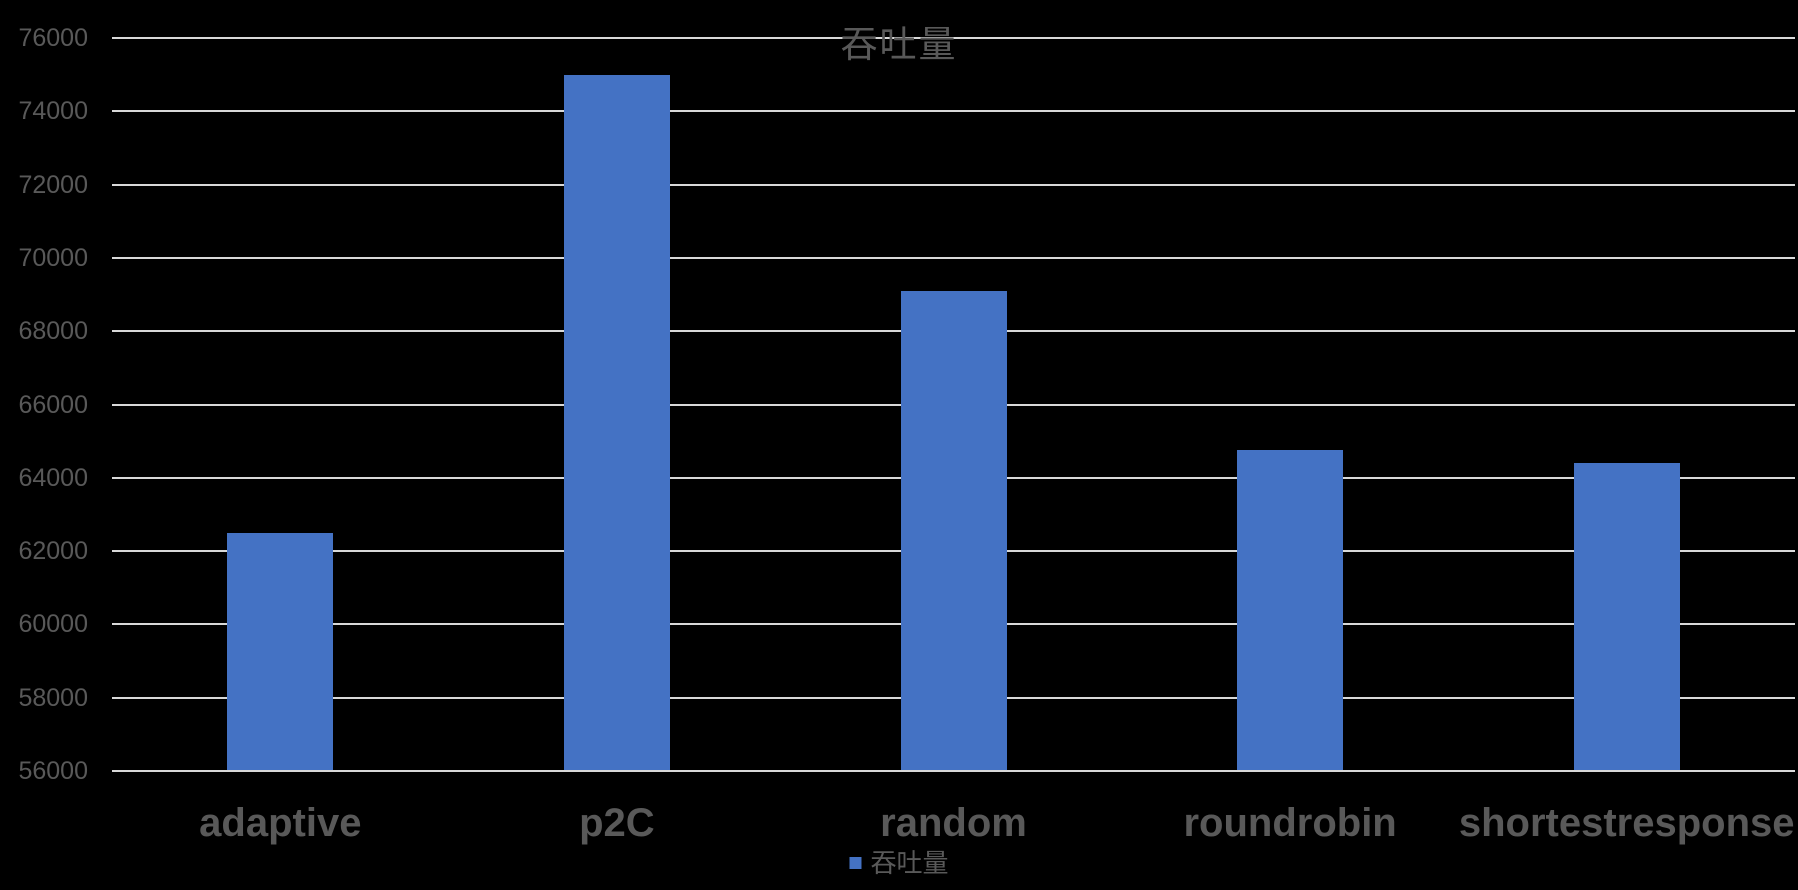 This screenshot has height=890, width=1798. I want to click on legend: 吞吐量, so click(899, 861).